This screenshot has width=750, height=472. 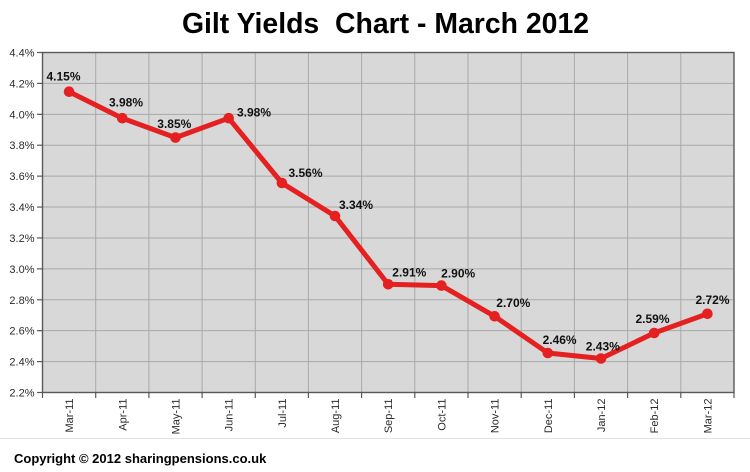 I want to click on svg-text: 3.4%, so click(x=21, y=208).